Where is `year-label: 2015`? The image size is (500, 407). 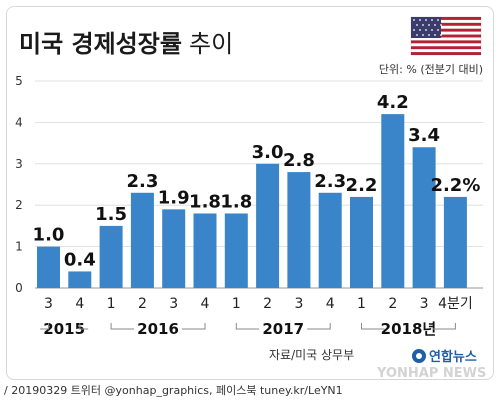
year-label: 2015 is located at coordinates (64, 329).